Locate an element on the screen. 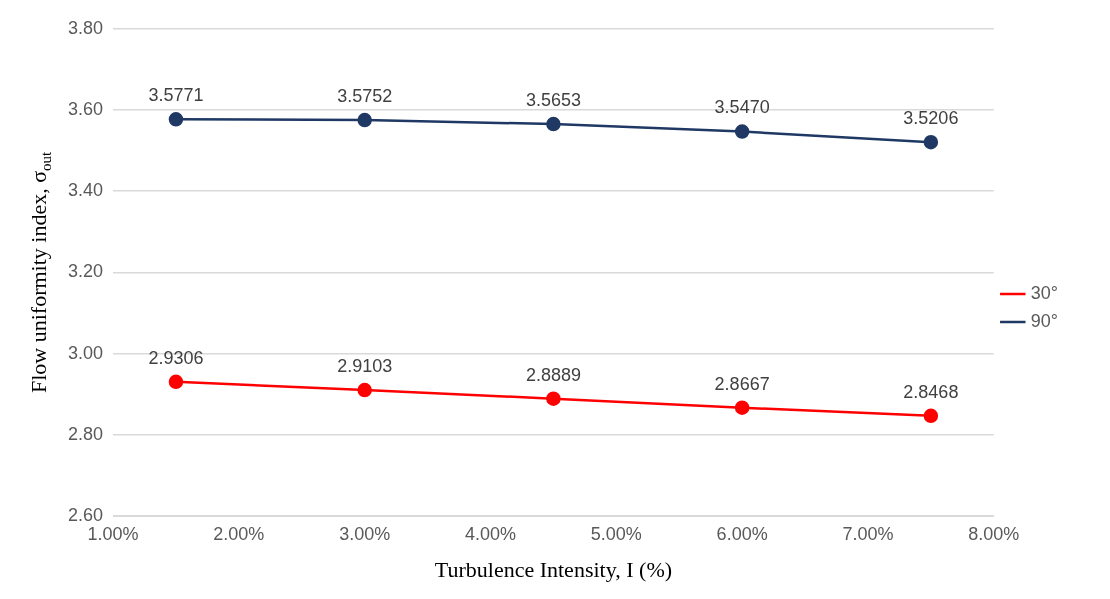 This screenshot has height=599, width=1110. data-label: 3.5653 is located at coordinates (553, 100).